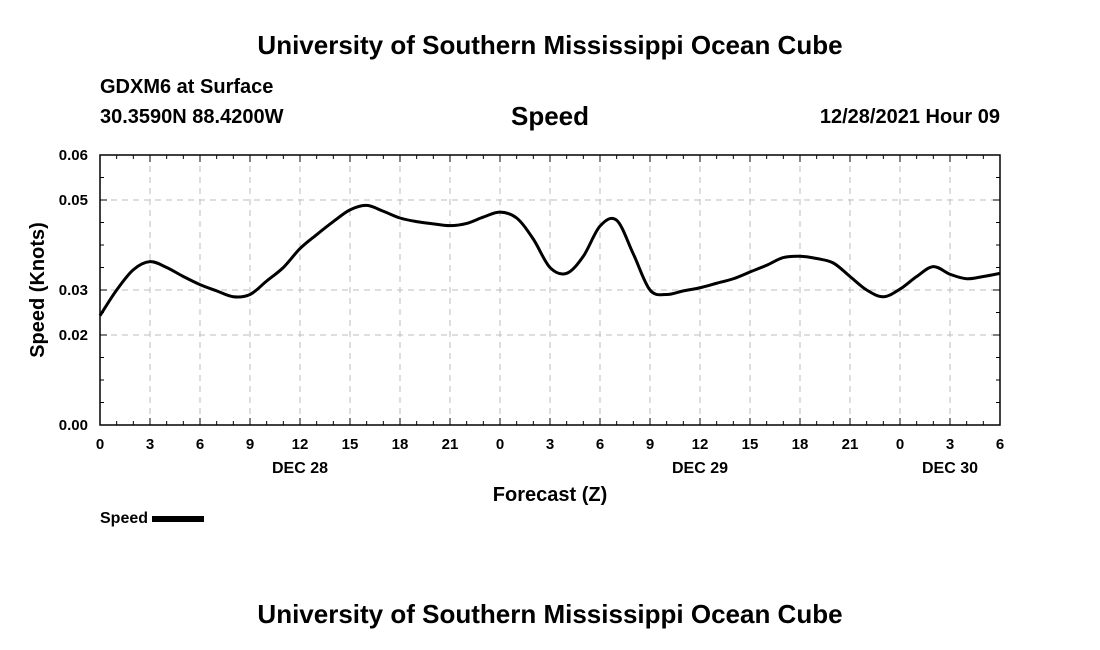 This screenshot has height=650, width=1100. I want to click on legend: Speed, so click(152, 519).